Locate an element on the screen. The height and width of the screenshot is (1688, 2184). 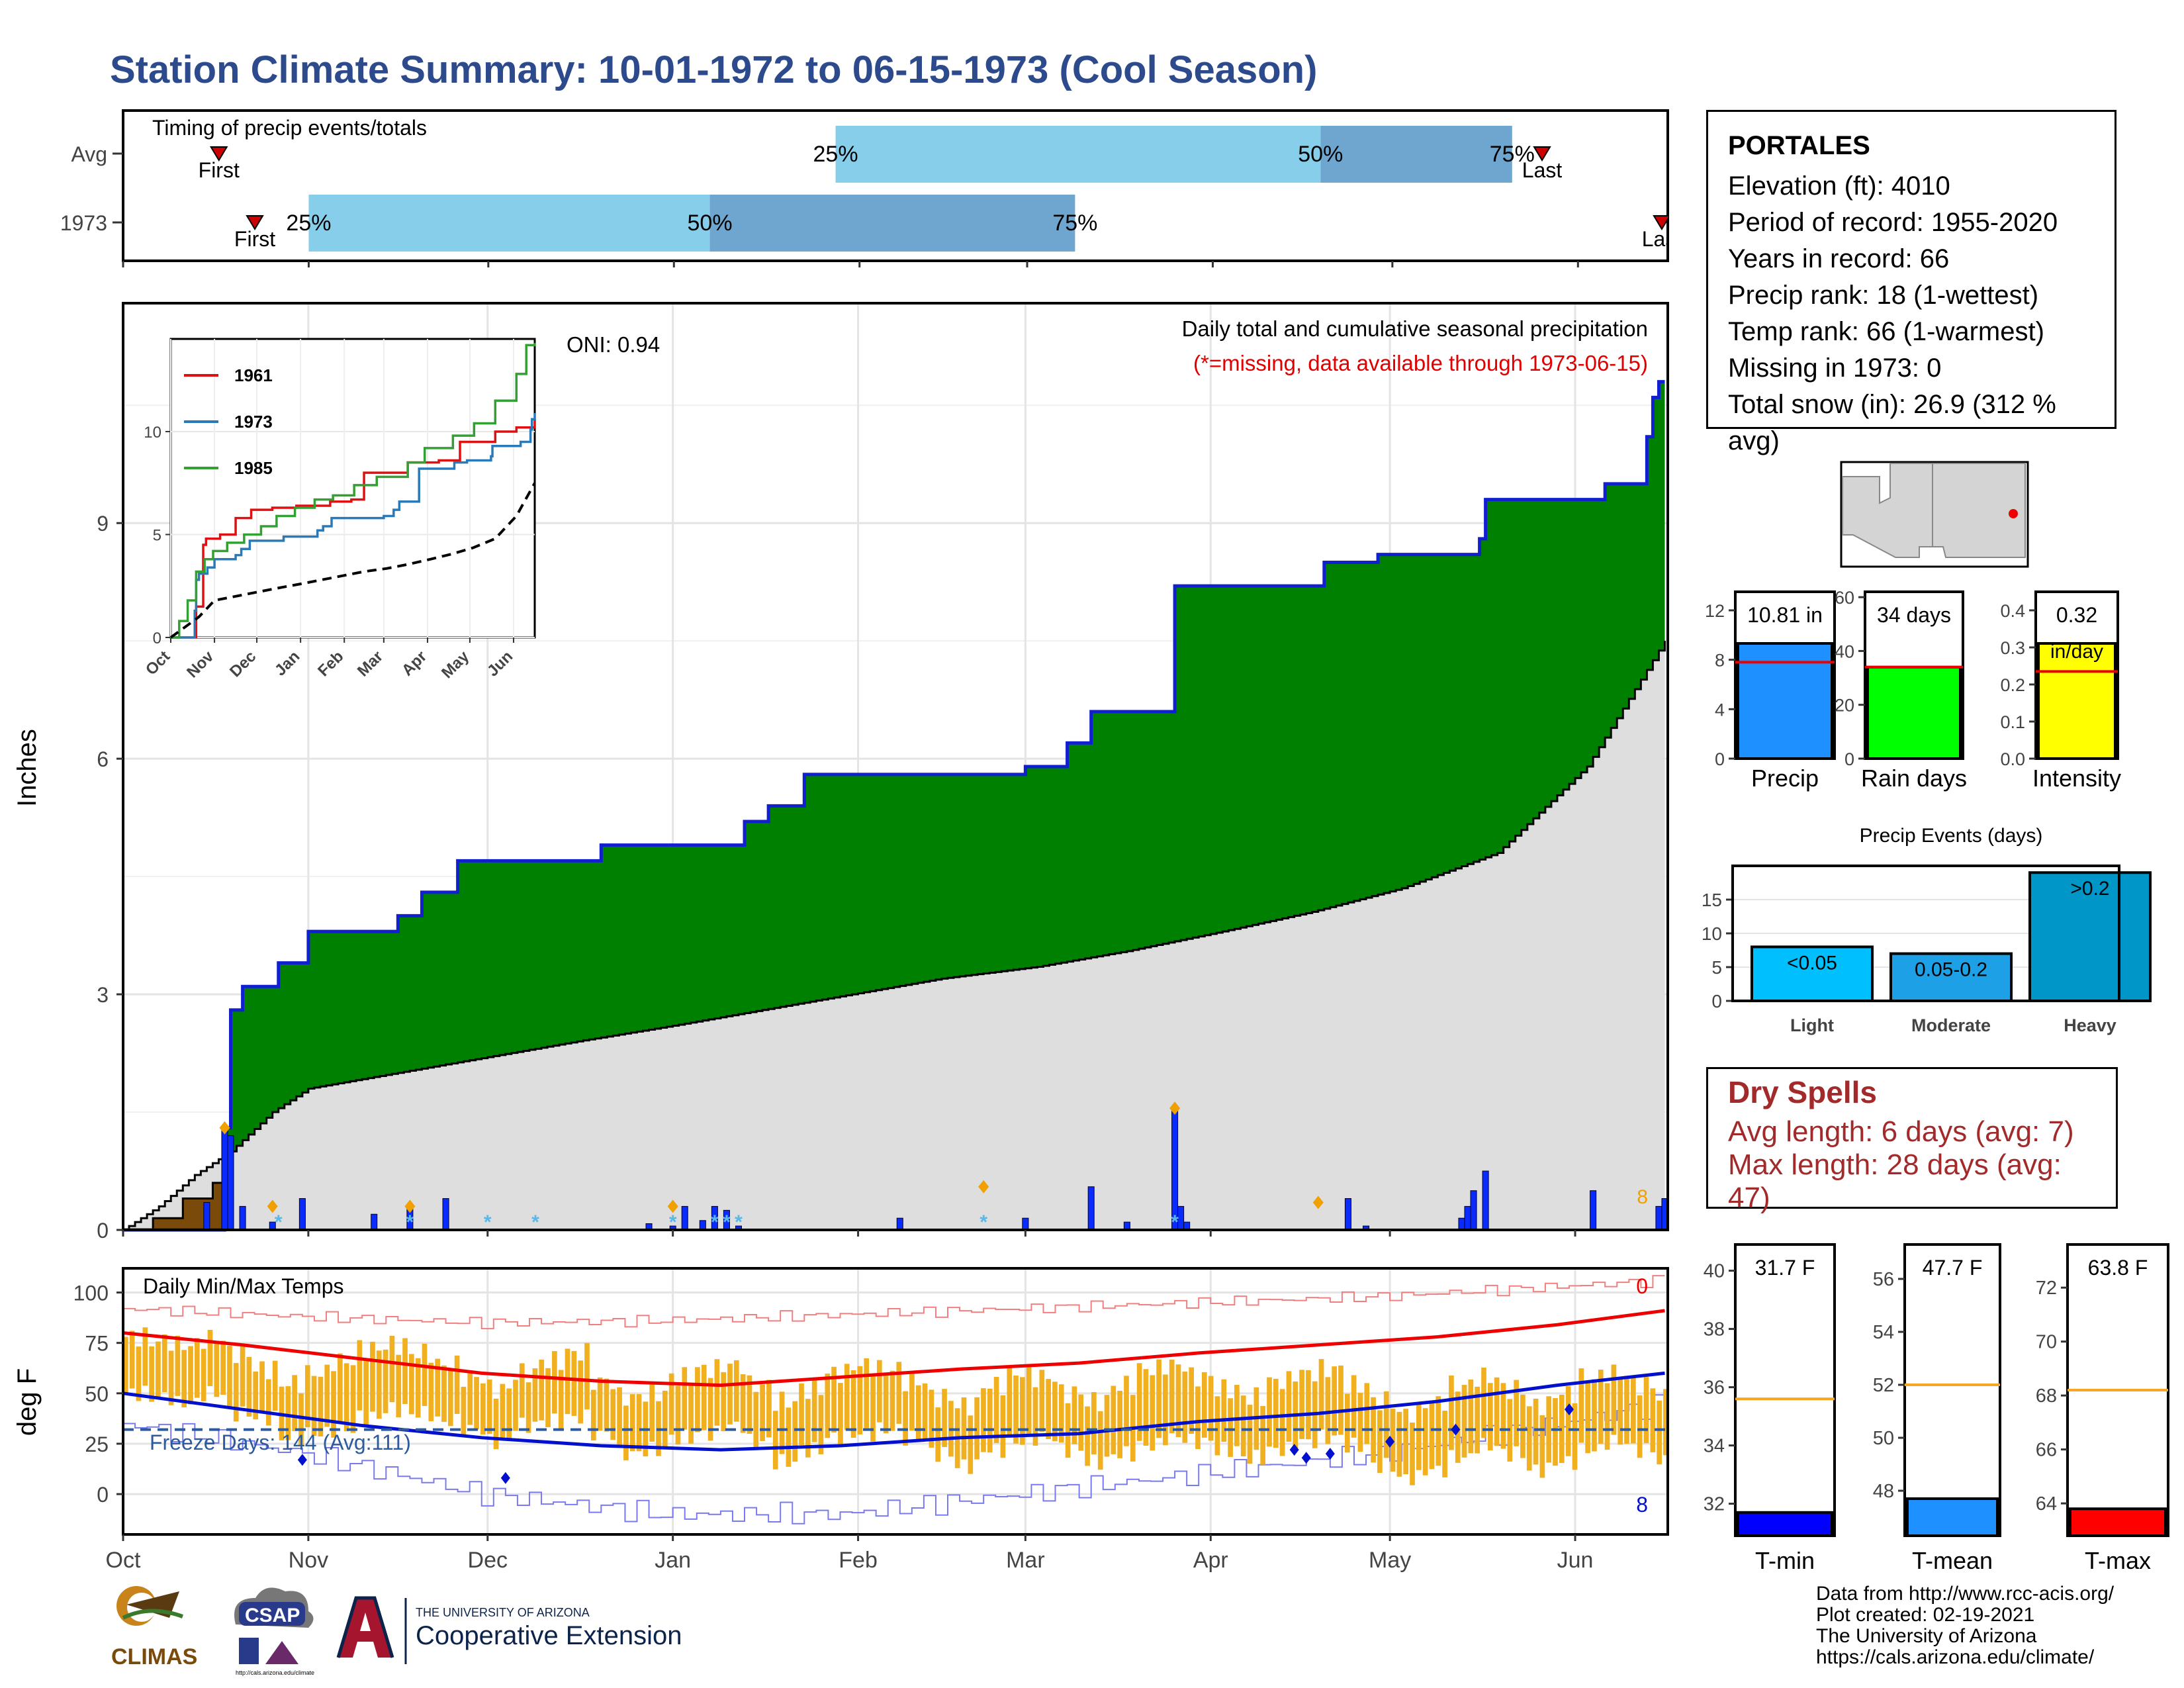
precip-gauge-bar is located at coordinates (1785, 701).